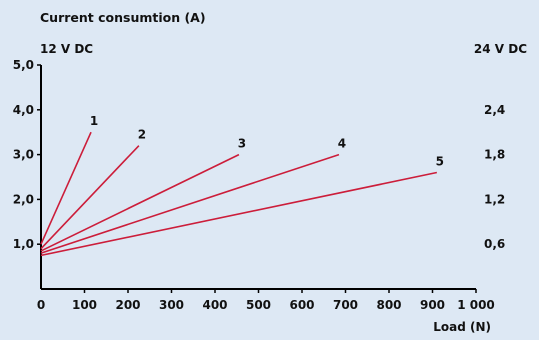 This screenshot has width=539, height=340. What do you see at coordinates (242, 144) in the screenshot?
I see `series-label-3: 3` at bounding box center [242, 144].